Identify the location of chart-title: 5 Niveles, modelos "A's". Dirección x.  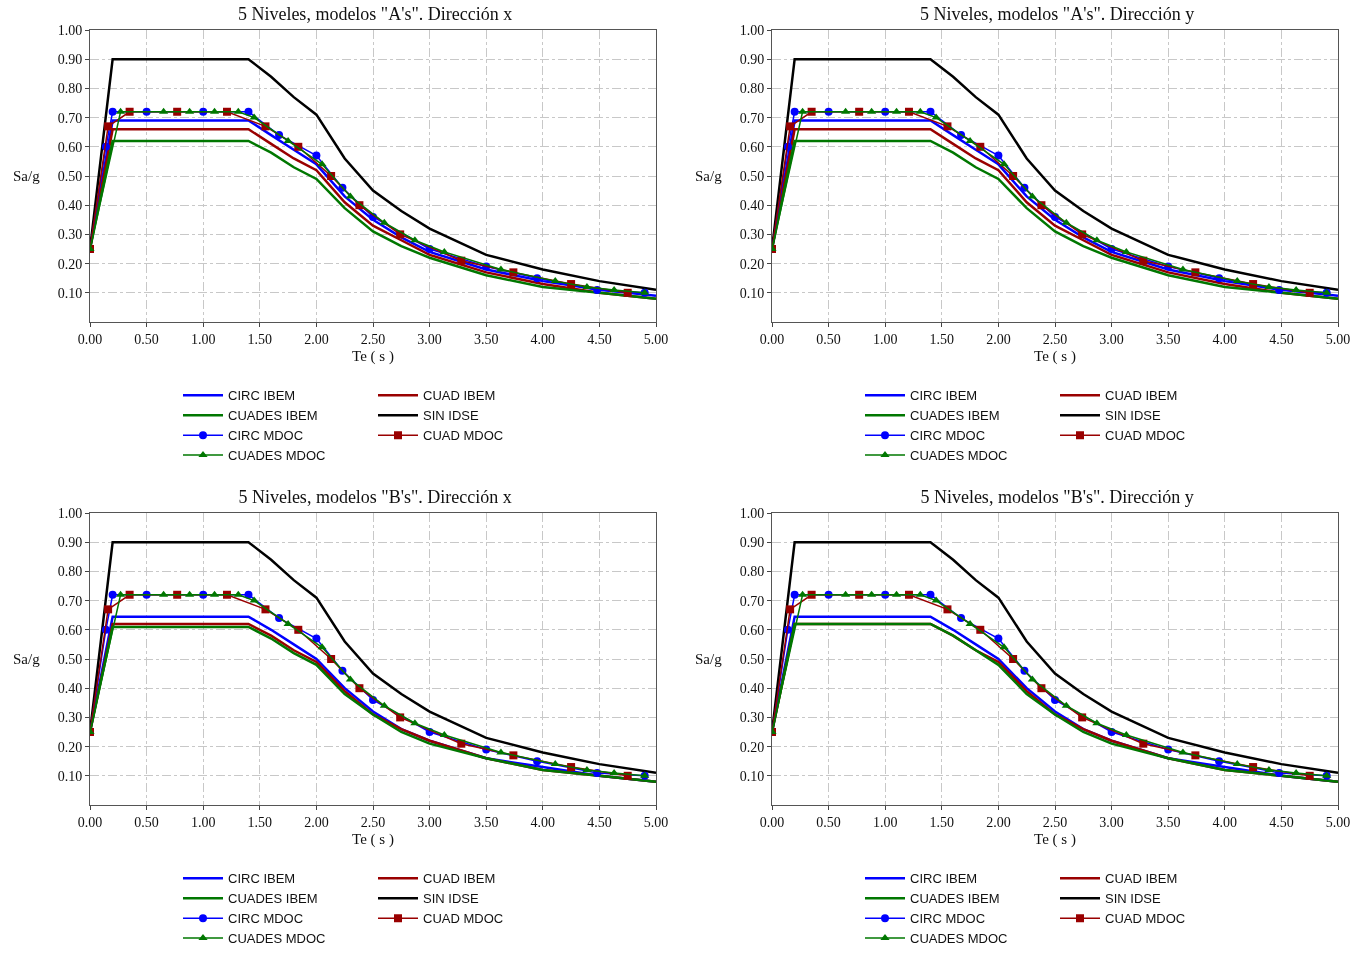
(375, 13).